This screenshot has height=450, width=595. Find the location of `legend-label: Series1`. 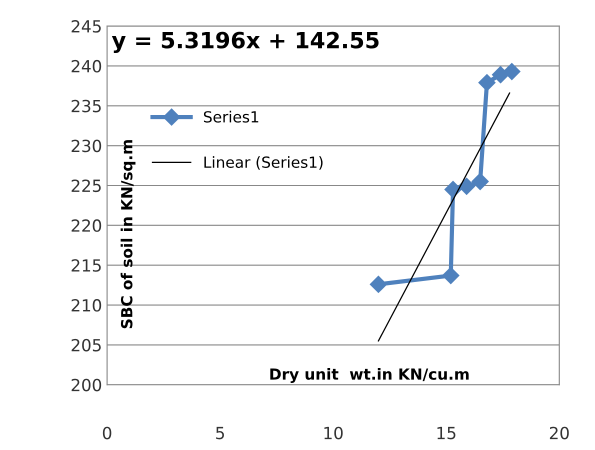

legend-label: Series1 is located at coordinates (231, 116).